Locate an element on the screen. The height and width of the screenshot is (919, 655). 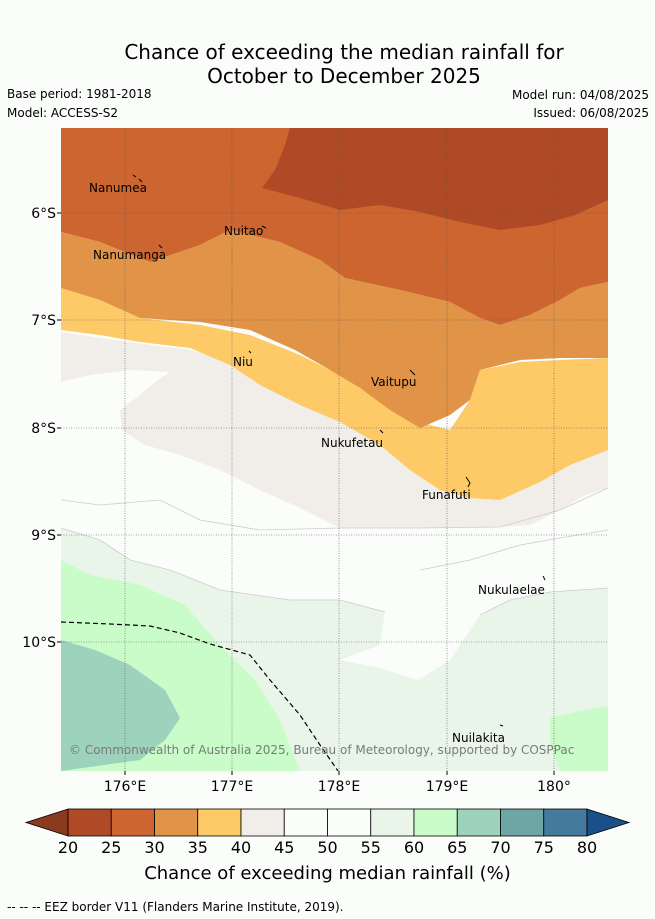
colorbar-tick-label: 30 is located at coordinates (154, 847).